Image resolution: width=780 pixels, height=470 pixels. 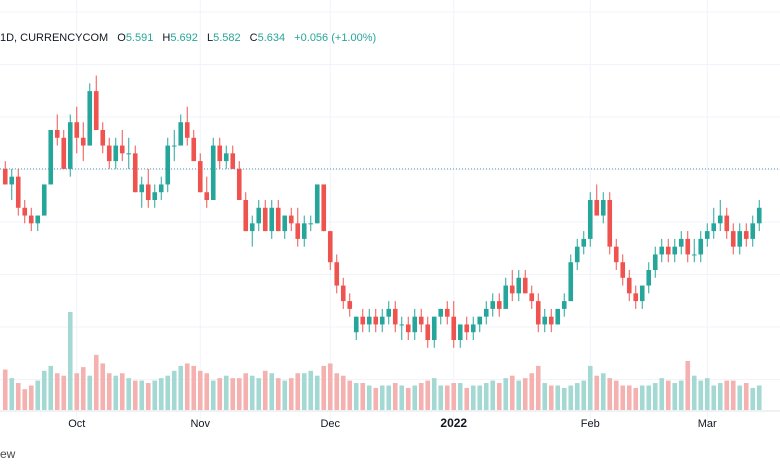 I want to click on change-value: +0.056 (+1.00%), so click(x=335, y=38).